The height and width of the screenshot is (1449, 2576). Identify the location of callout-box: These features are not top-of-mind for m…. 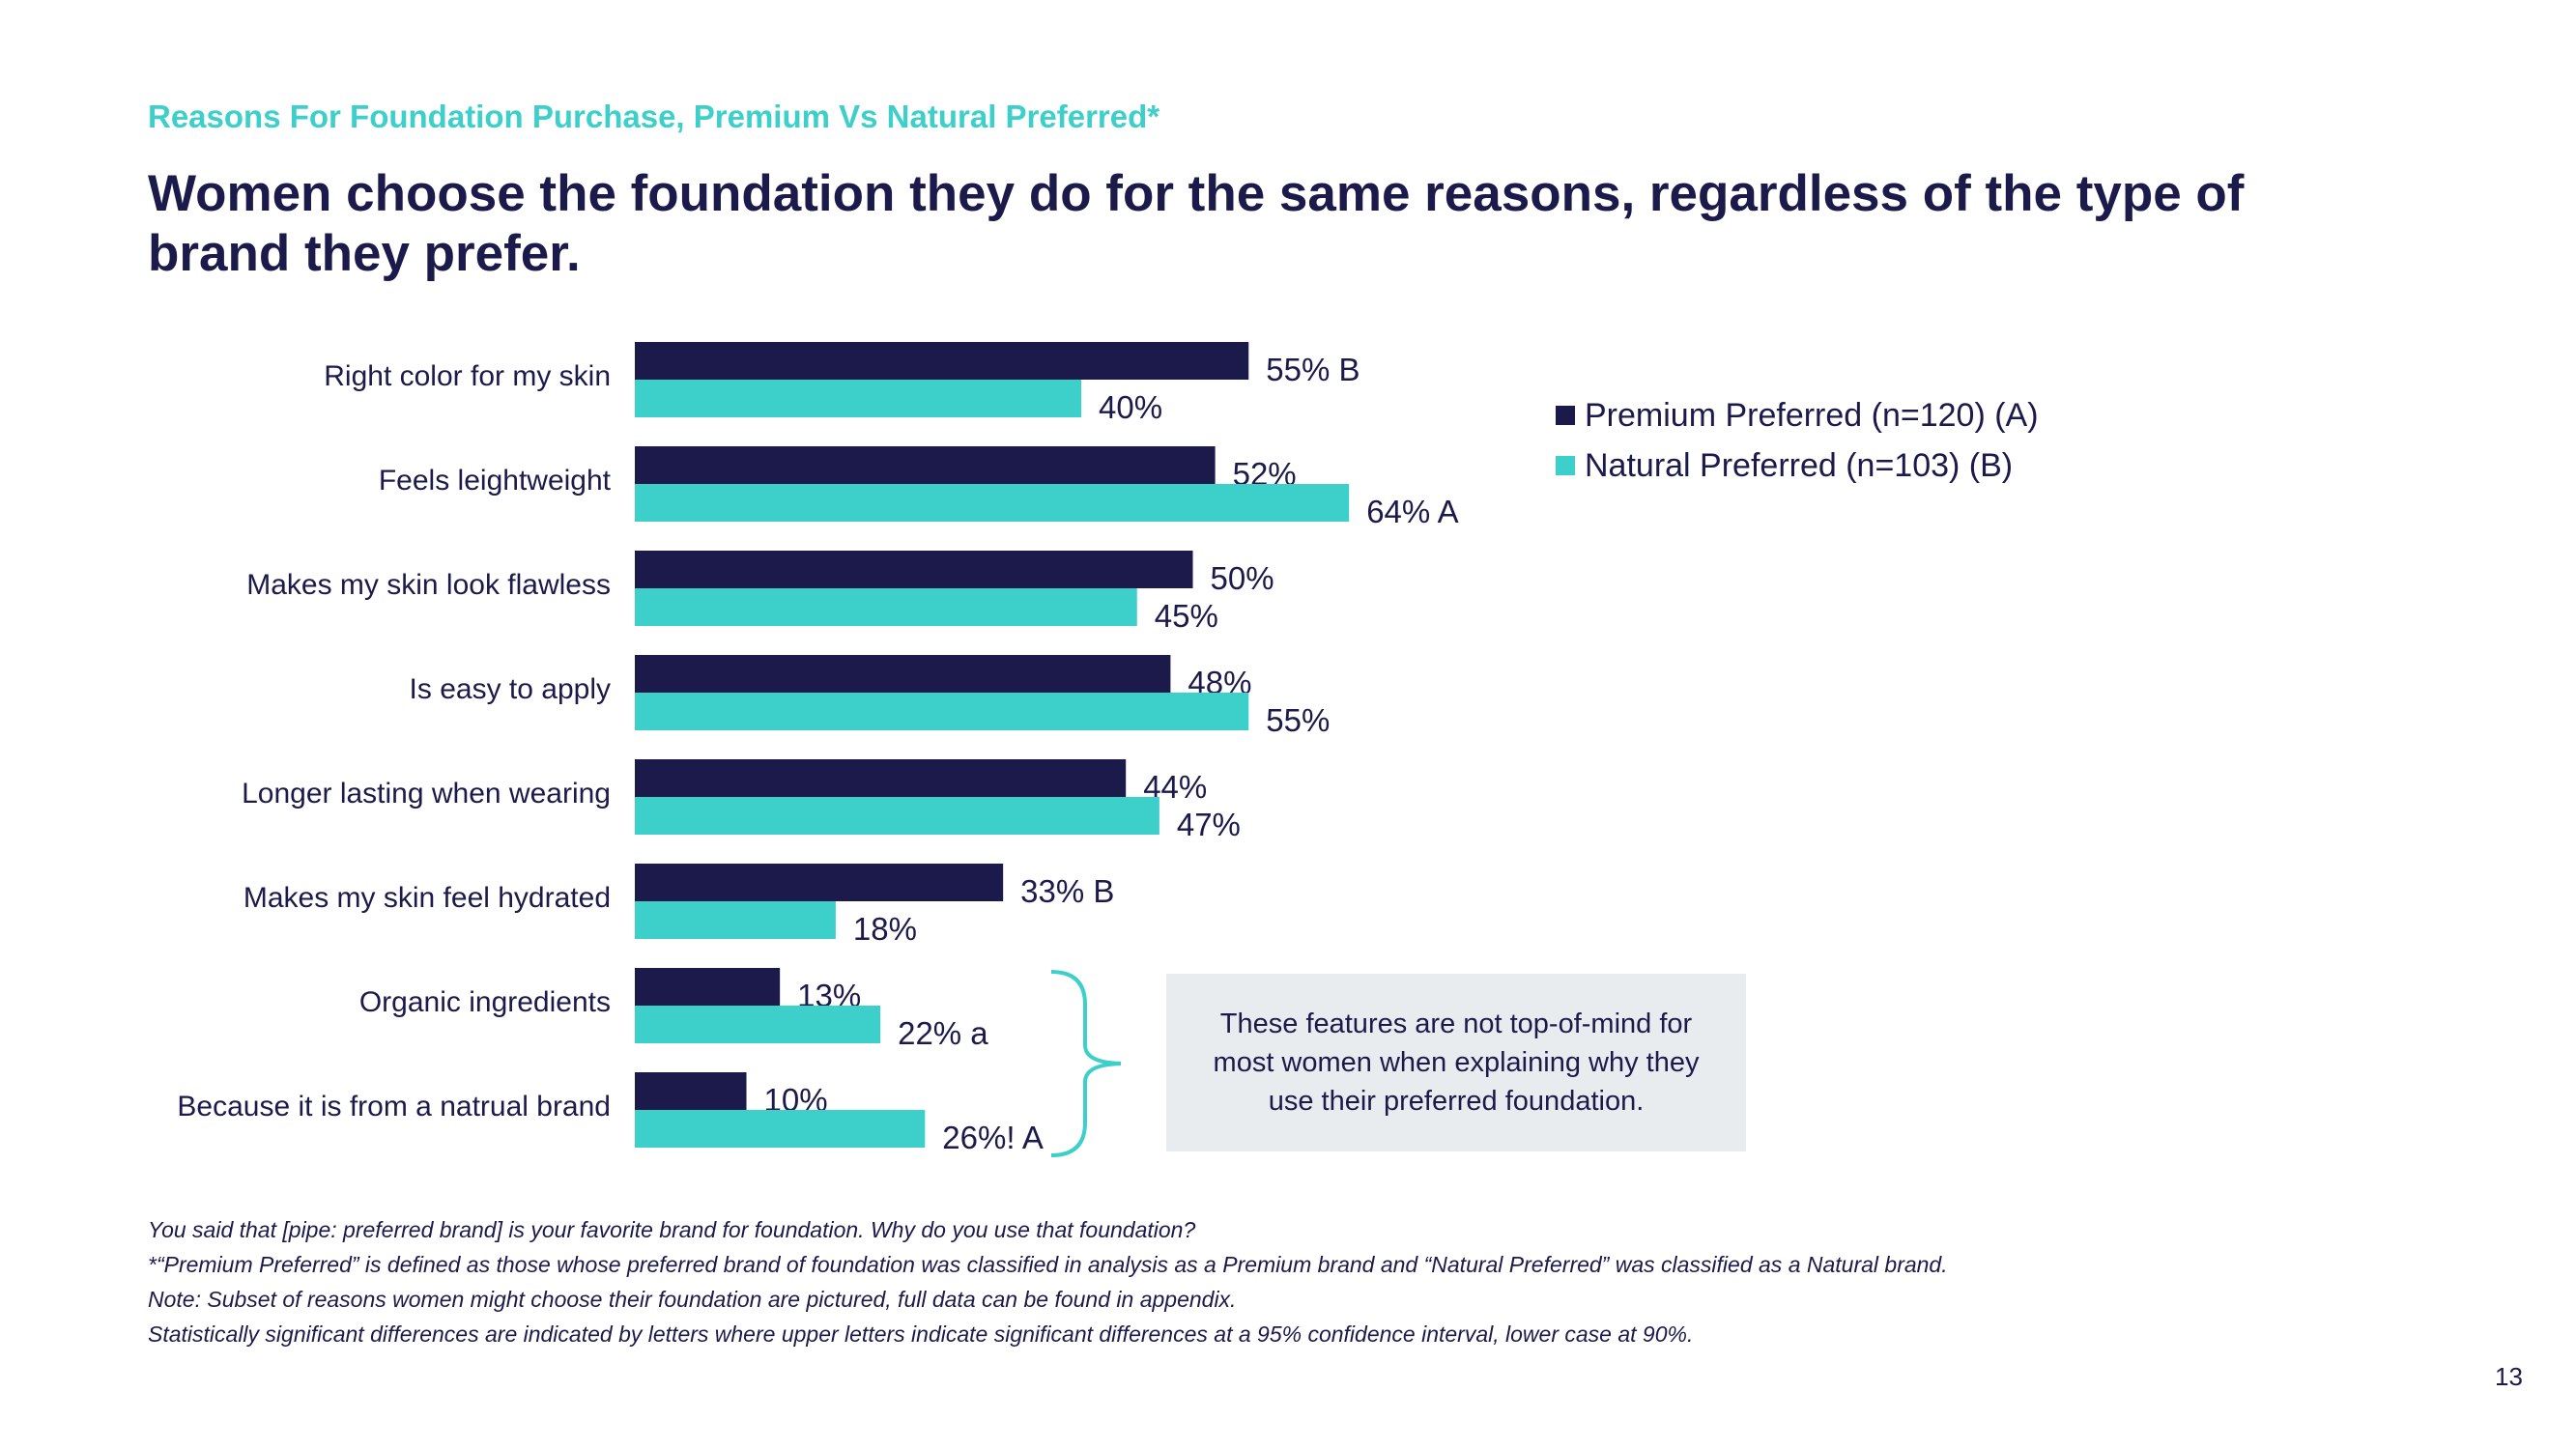
(1456, 1062).